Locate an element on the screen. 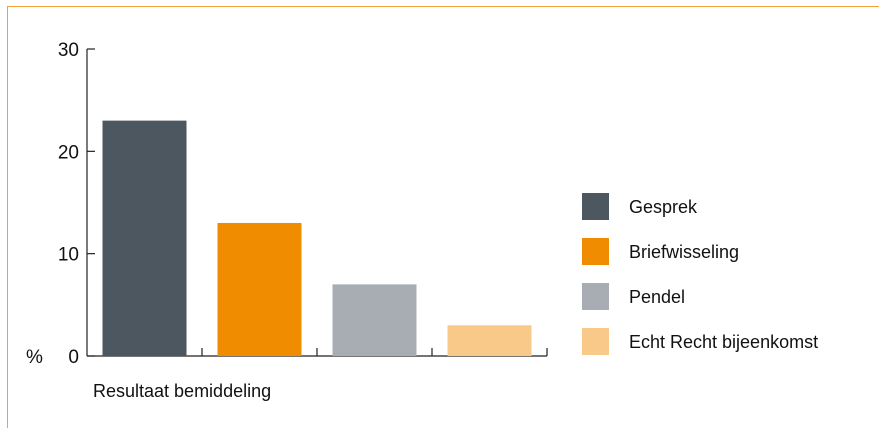 This screenshot has height=429, width=880. y-tick-label: 20 is located at coordinates (68, 152).